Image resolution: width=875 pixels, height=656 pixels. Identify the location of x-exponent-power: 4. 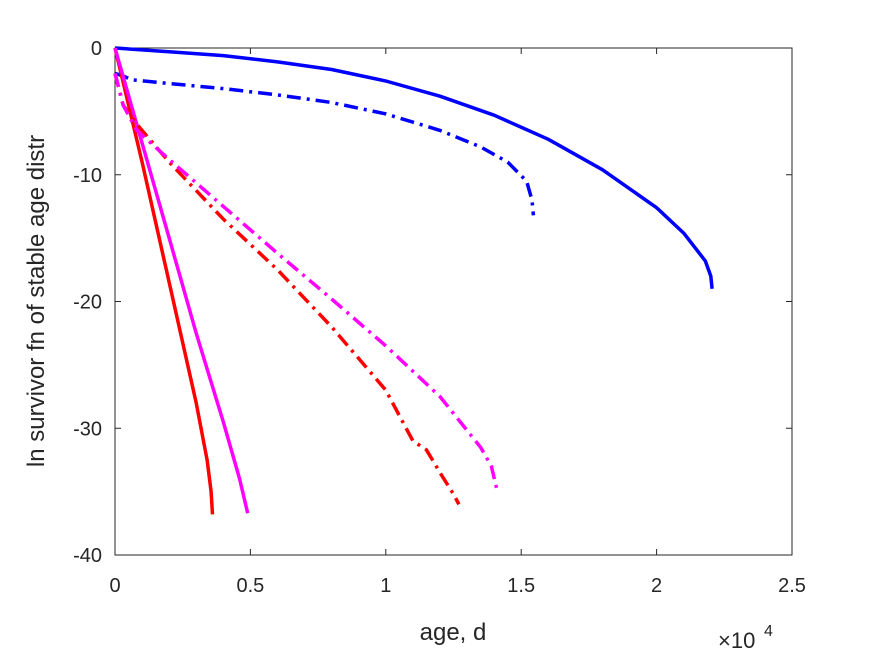
(768, 631).